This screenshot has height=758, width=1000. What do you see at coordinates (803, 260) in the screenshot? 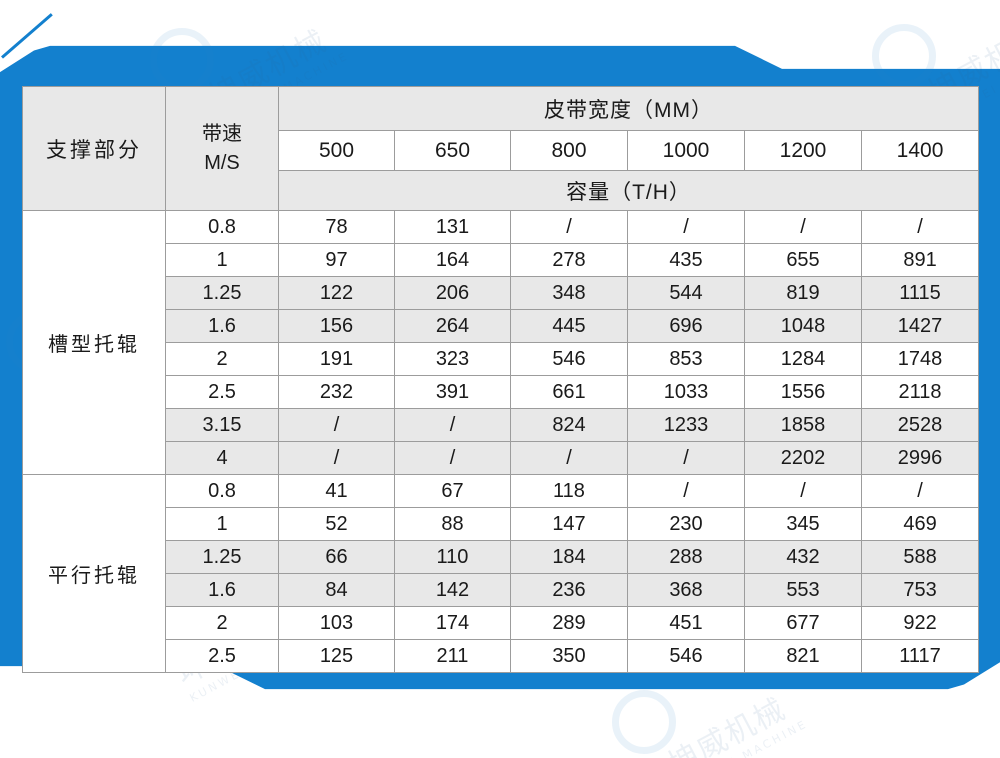
I see `cell-capacity: 655` at bounding box center [803, 260].